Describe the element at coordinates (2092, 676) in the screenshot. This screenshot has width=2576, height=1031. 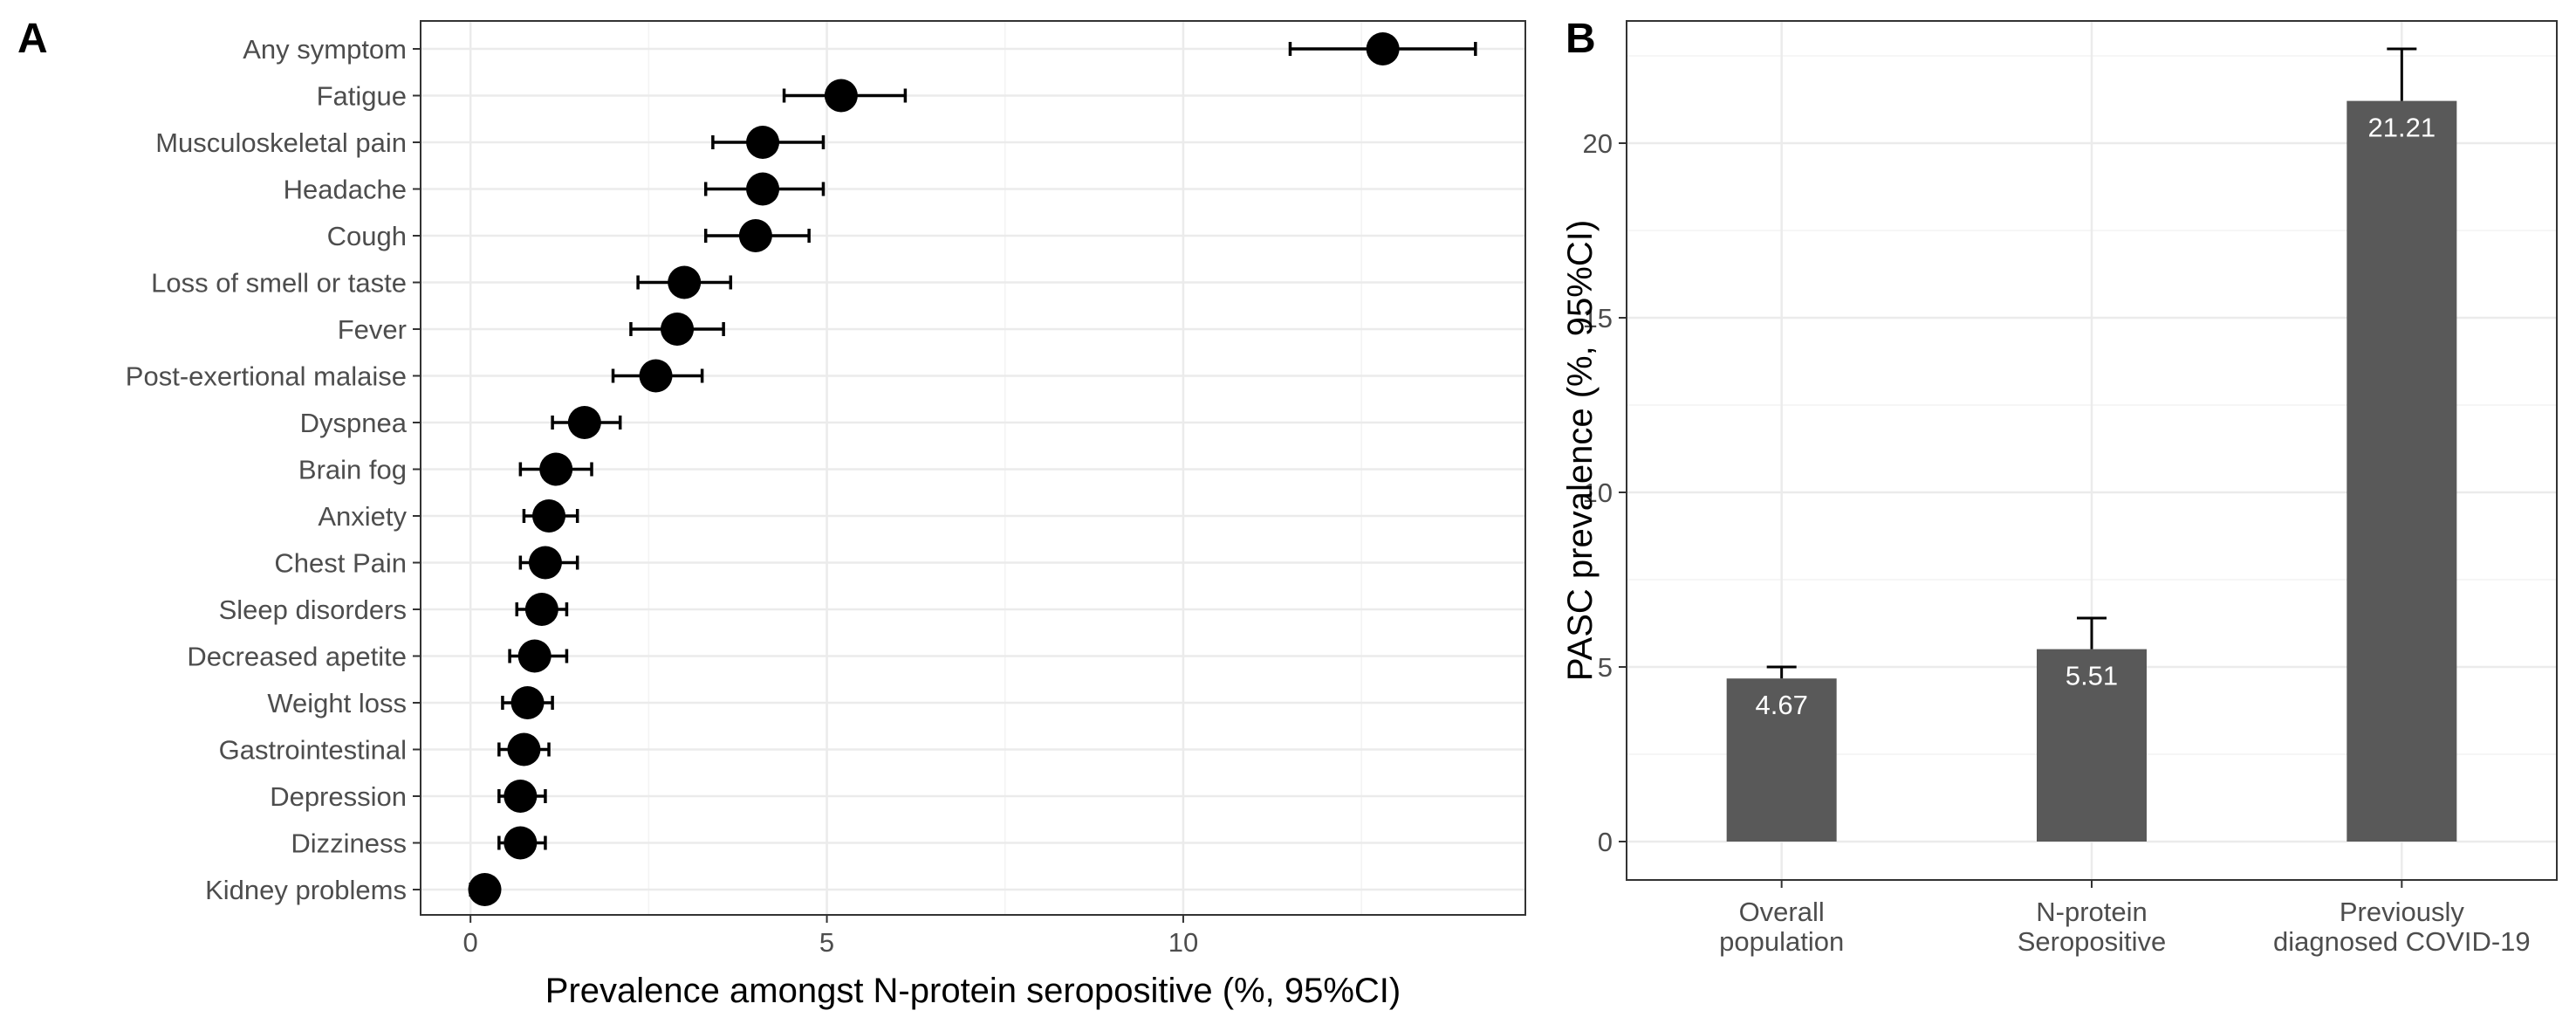
I see `panel-b-bar-value-label: 5.51` at that location.